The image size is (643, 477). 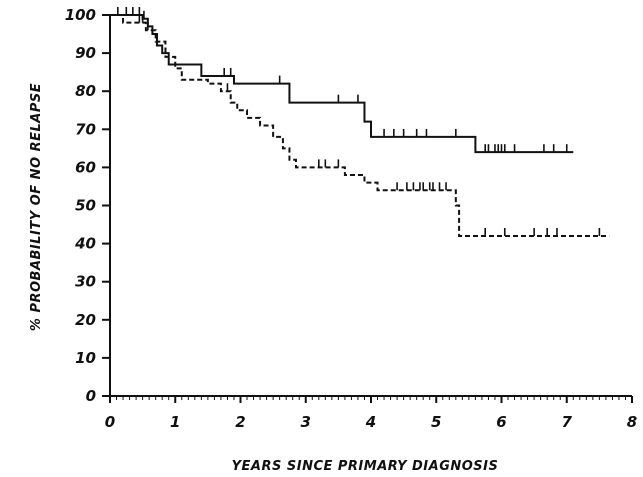 What do you see at coordinates (85, 129) in the screenshot?
I see `y-tick-label: 70` at bounding box center [85, 129].